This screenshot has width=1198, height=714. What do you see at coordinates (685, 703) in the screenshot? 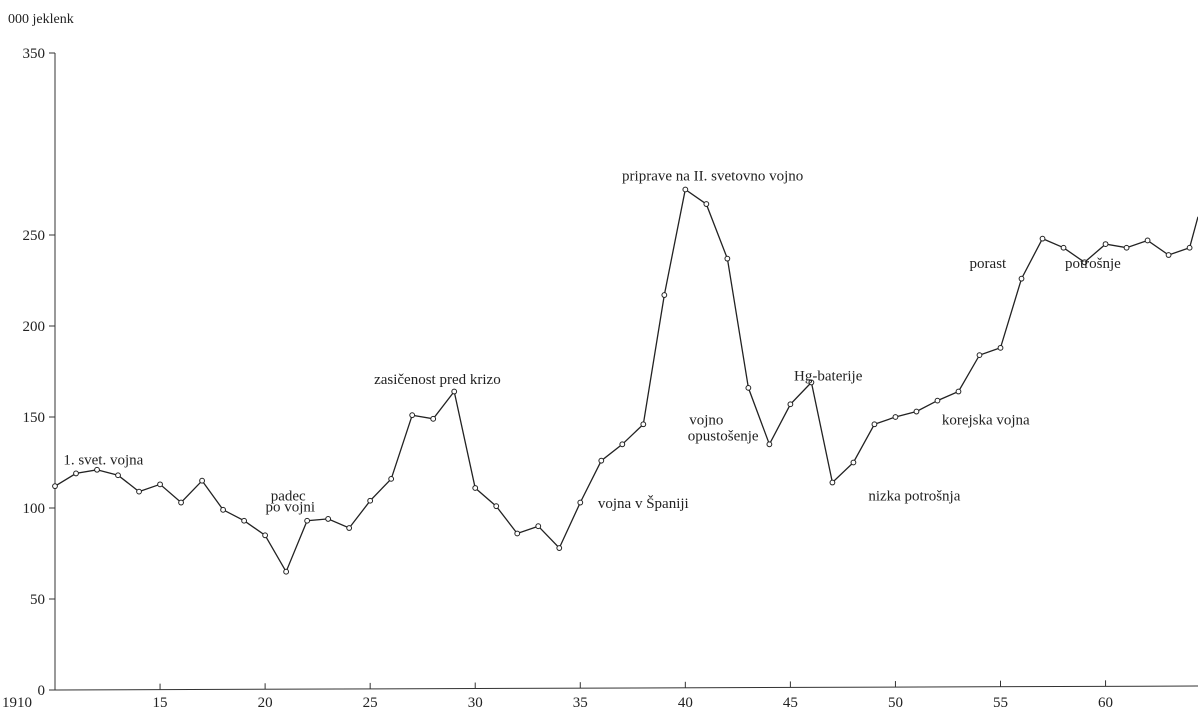
I see `x-tick-label: 40` at bounding box center [685, 703].